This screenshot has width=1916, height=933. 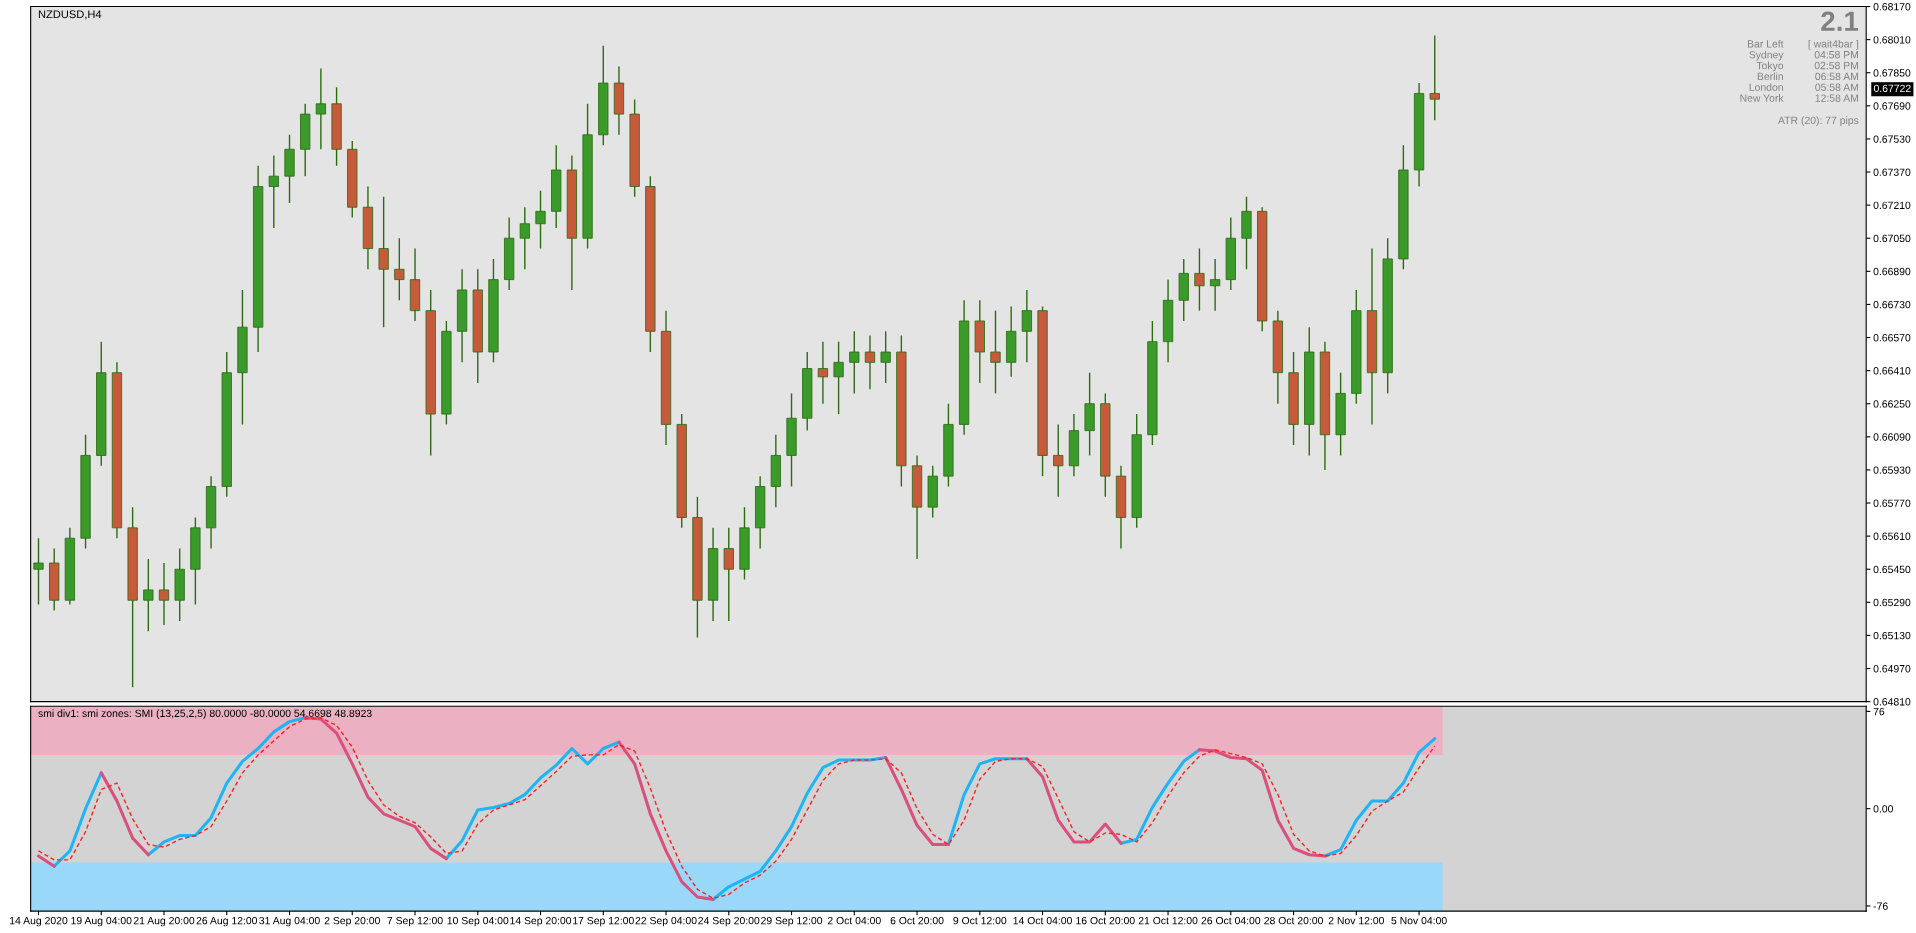 I want to click on y-tick-label: 0.65290, so click(x=1892, y=602).